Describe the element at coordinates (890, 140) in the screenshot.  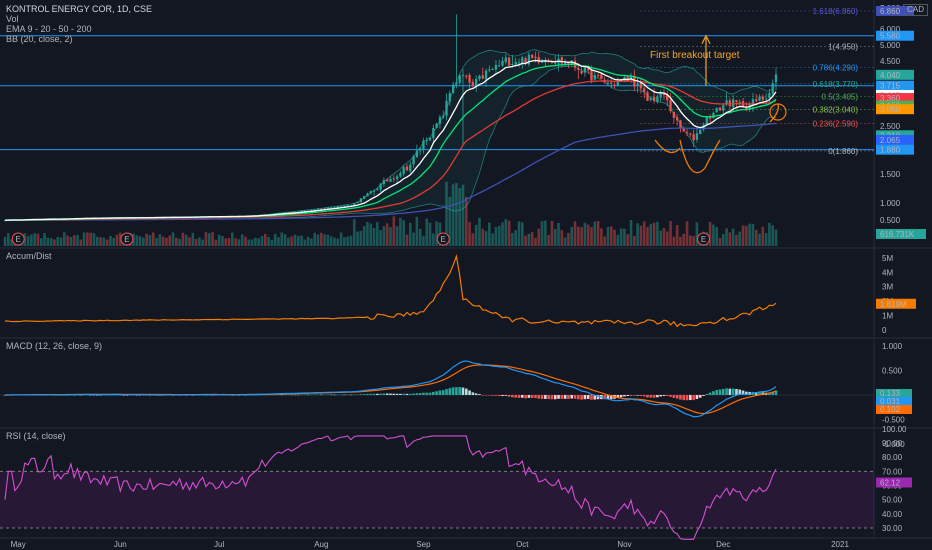
I see `price-label-9: 2.065` at that location.